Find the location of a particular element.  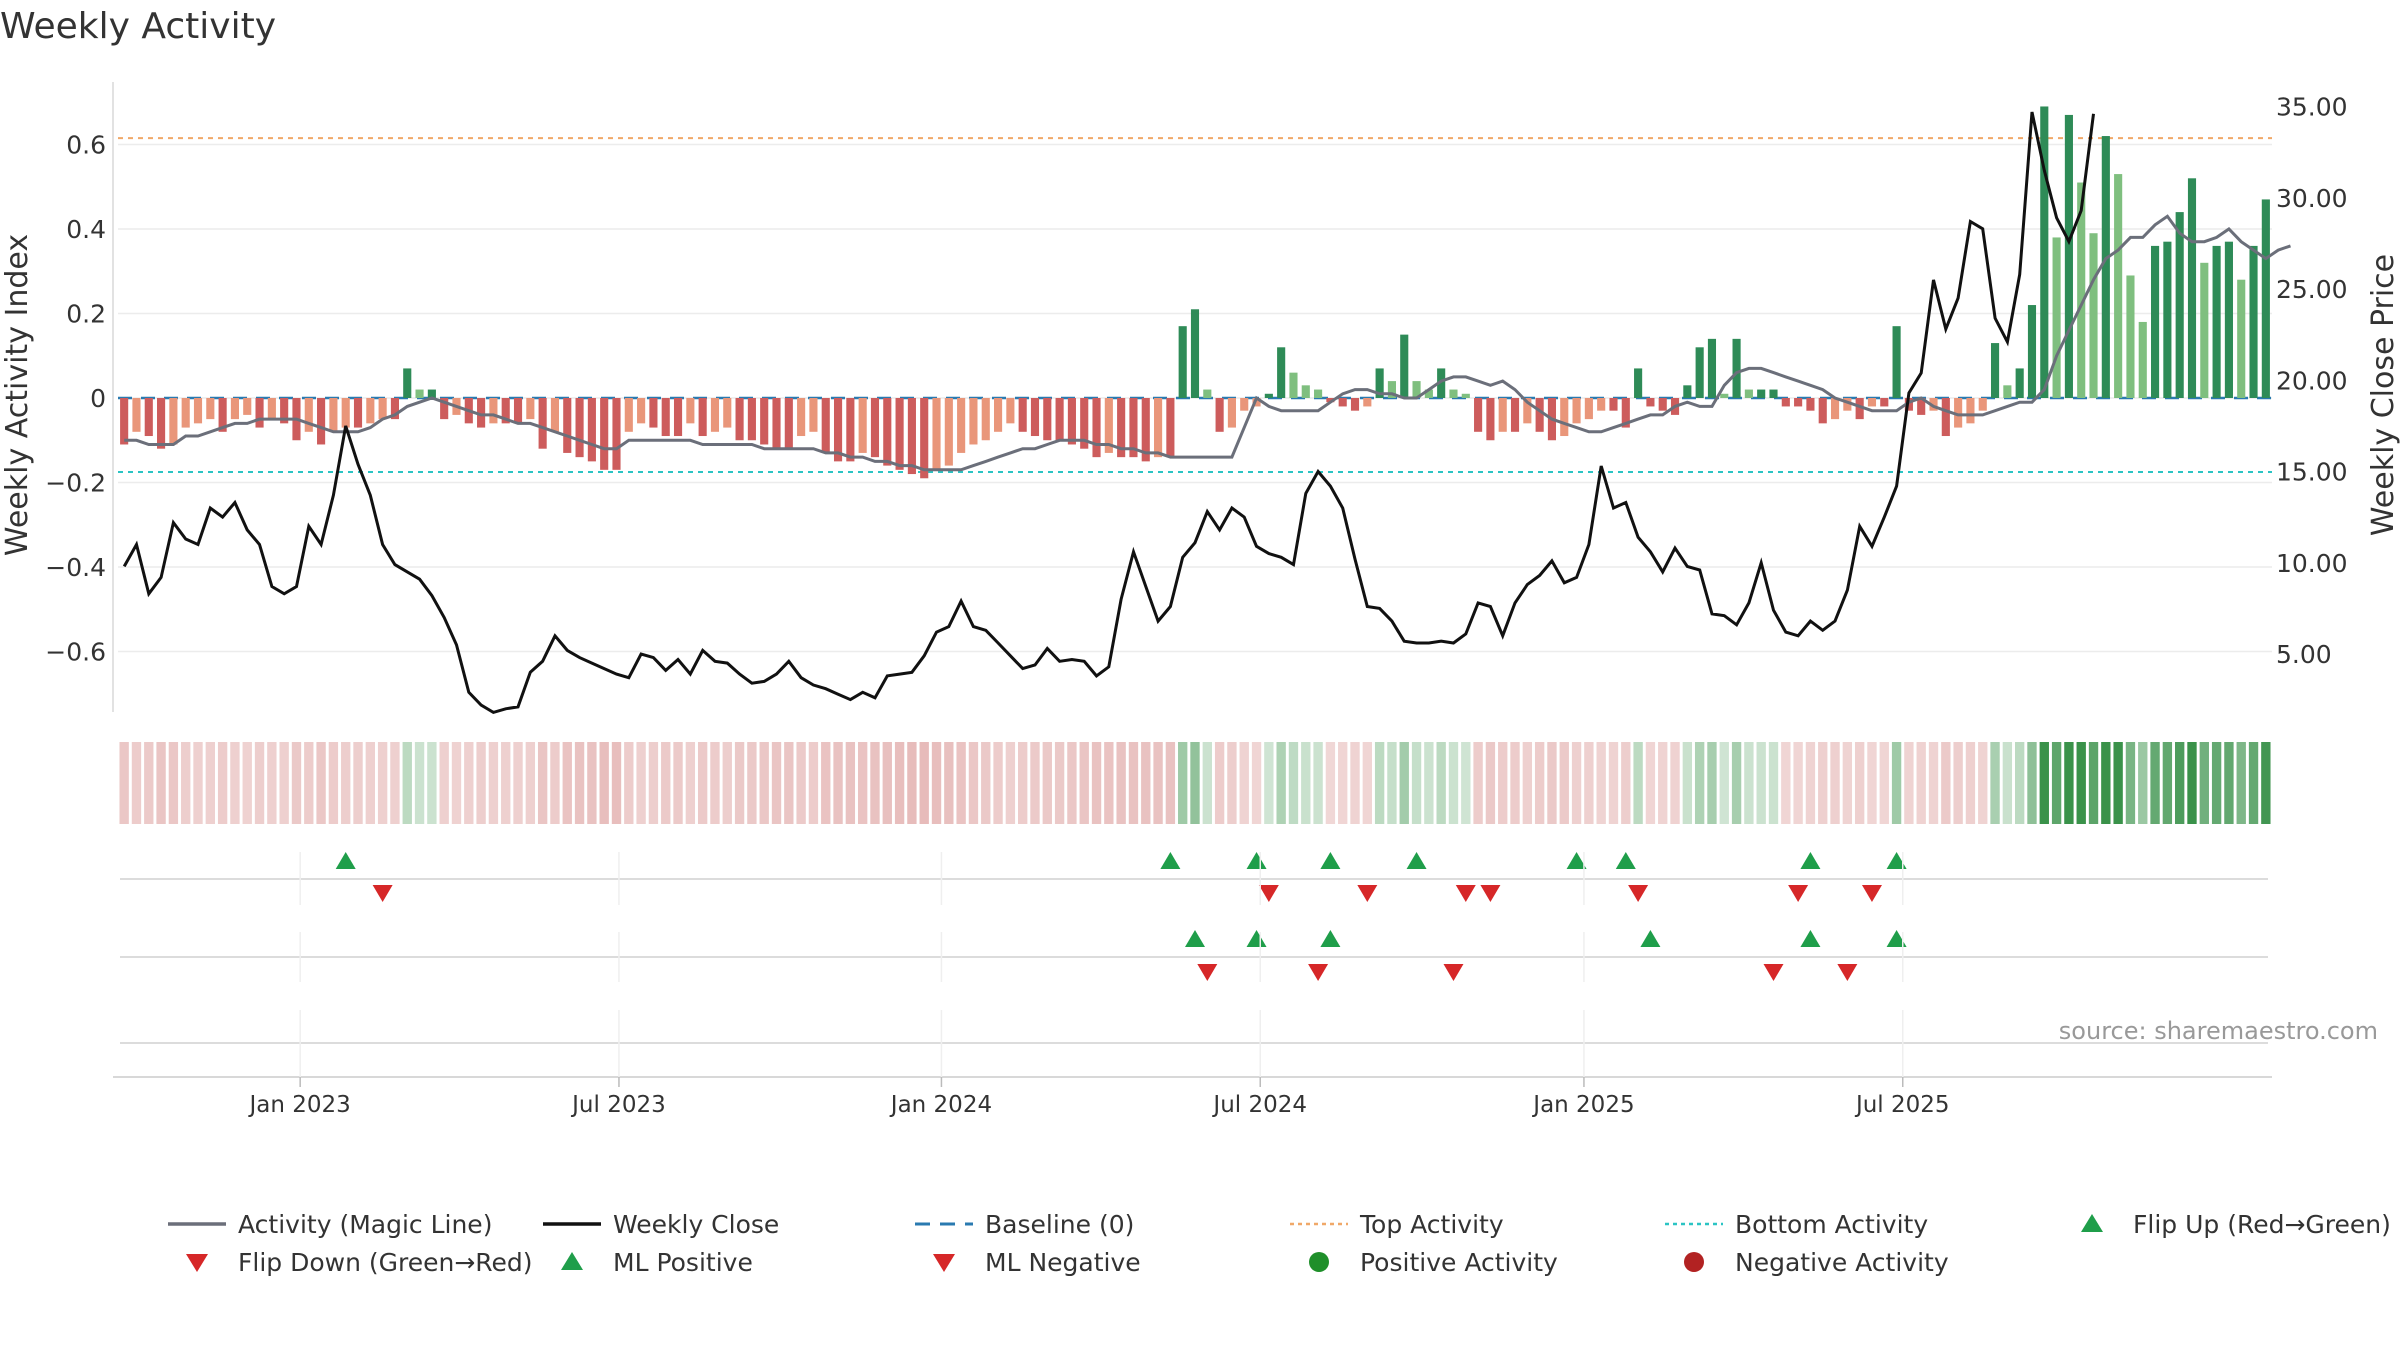

x-tick-label: Jan 2024 is located at coordinates (940, 1105).